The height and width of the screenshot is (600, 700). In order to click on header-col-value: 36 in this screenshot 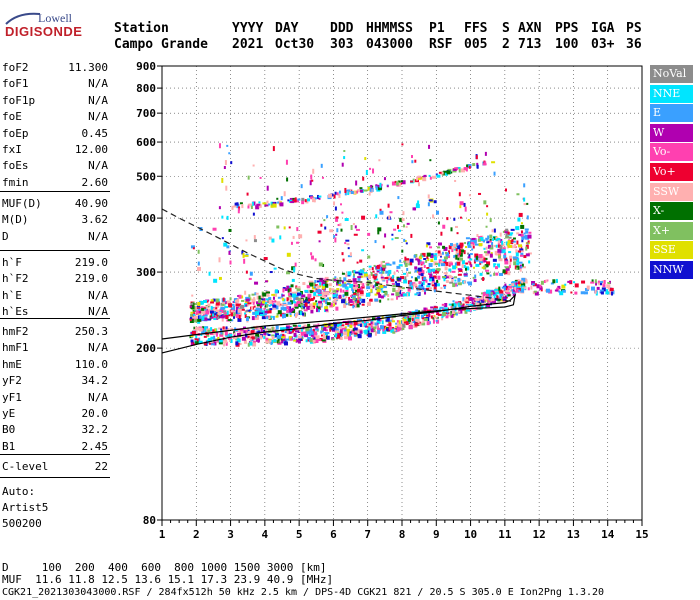, I will do `click(634, 44)`.